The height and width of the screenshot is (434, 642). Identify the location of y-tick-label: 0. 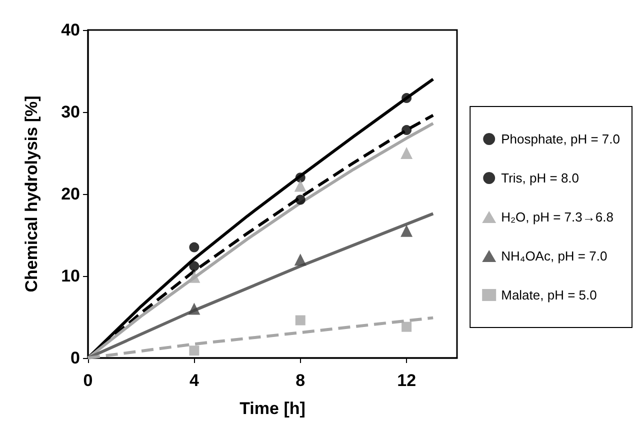
(75, 358).